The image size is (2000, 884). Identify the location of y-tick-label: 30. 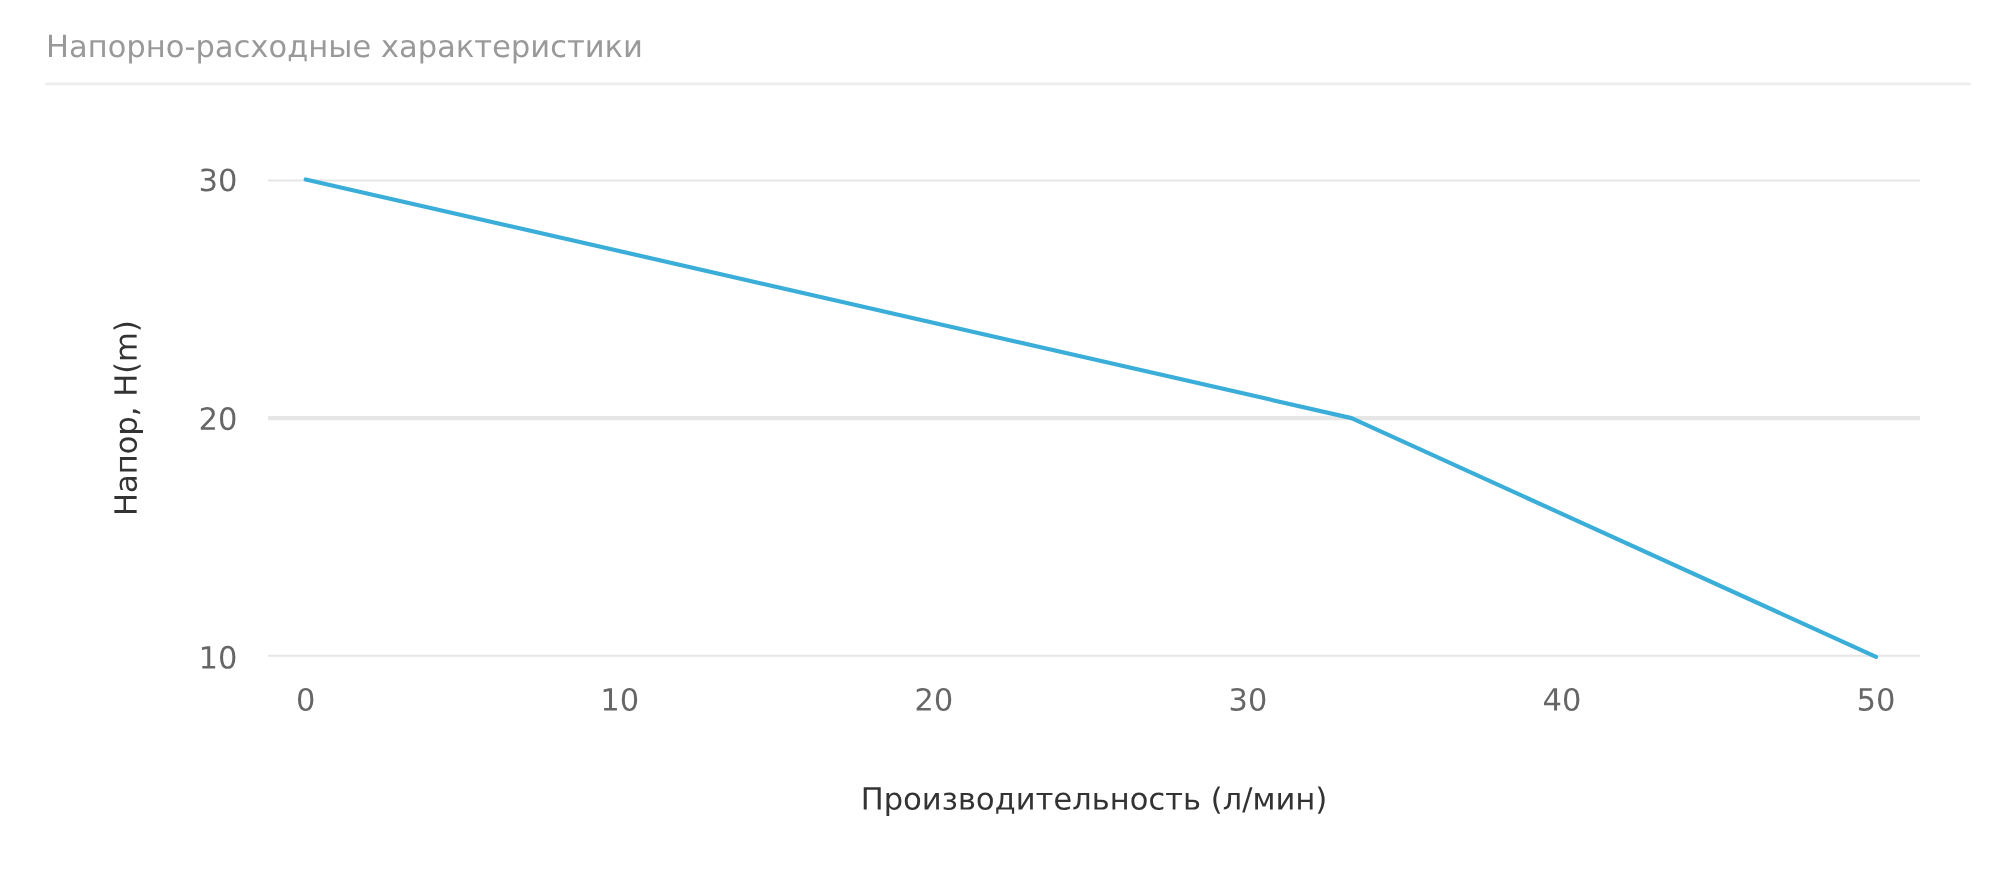
(218, 180).